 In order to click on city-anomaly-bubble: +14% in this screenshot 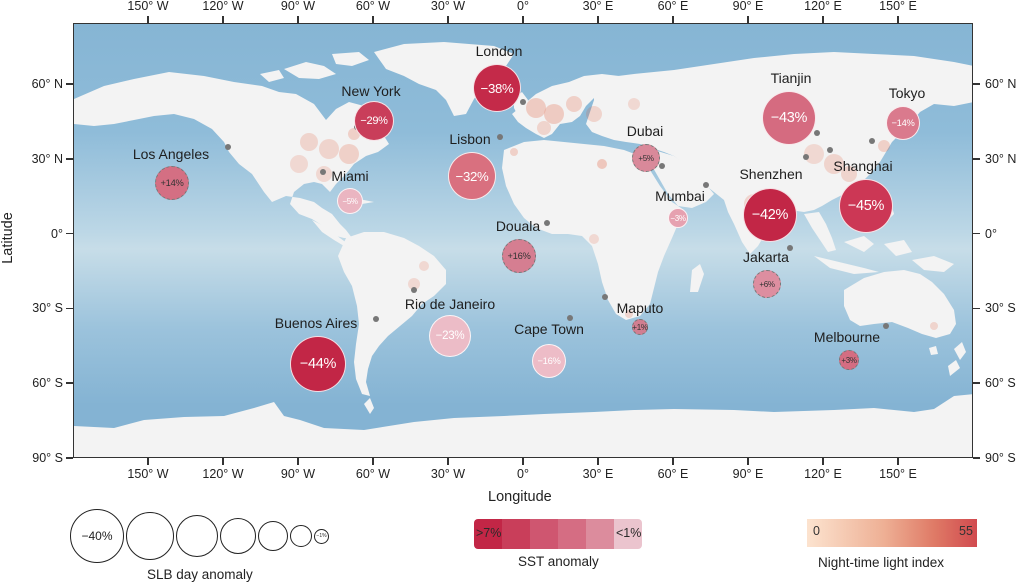, I will do `click(172, 183)`.